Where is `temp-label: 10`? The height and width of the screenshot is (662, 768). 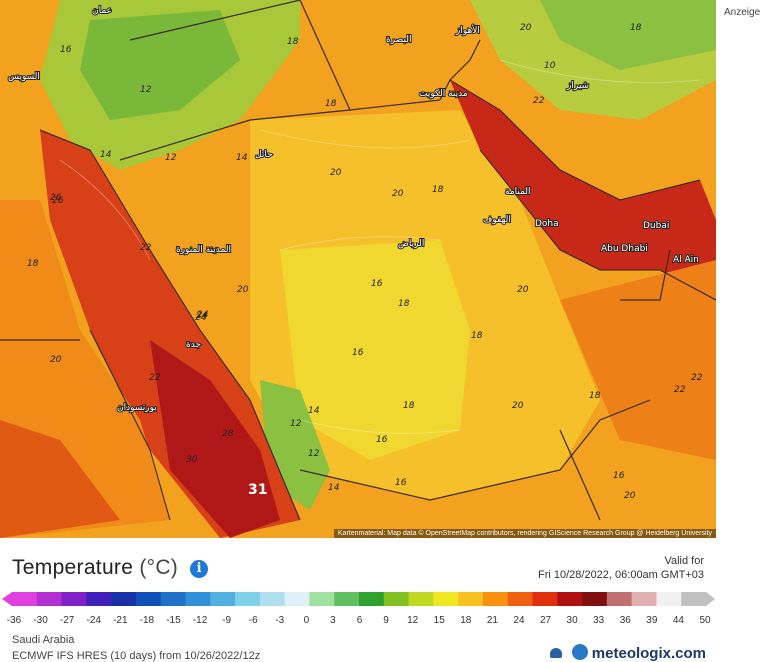
temp-label: 10 is located at coordinates (550, 66).